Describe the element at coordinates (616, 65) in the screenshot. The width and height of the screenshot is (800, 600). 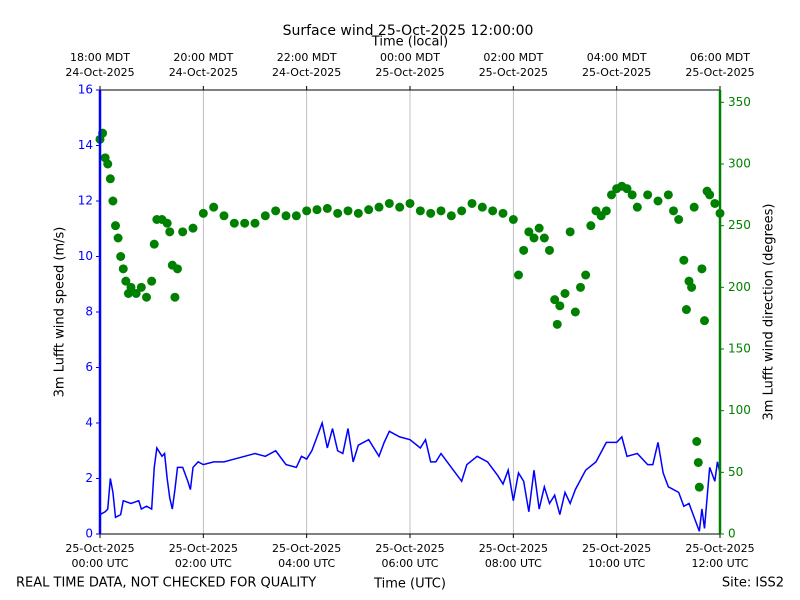
I see `top-tick-label: 04:00 MDT 25-Oct-2025` at that location.